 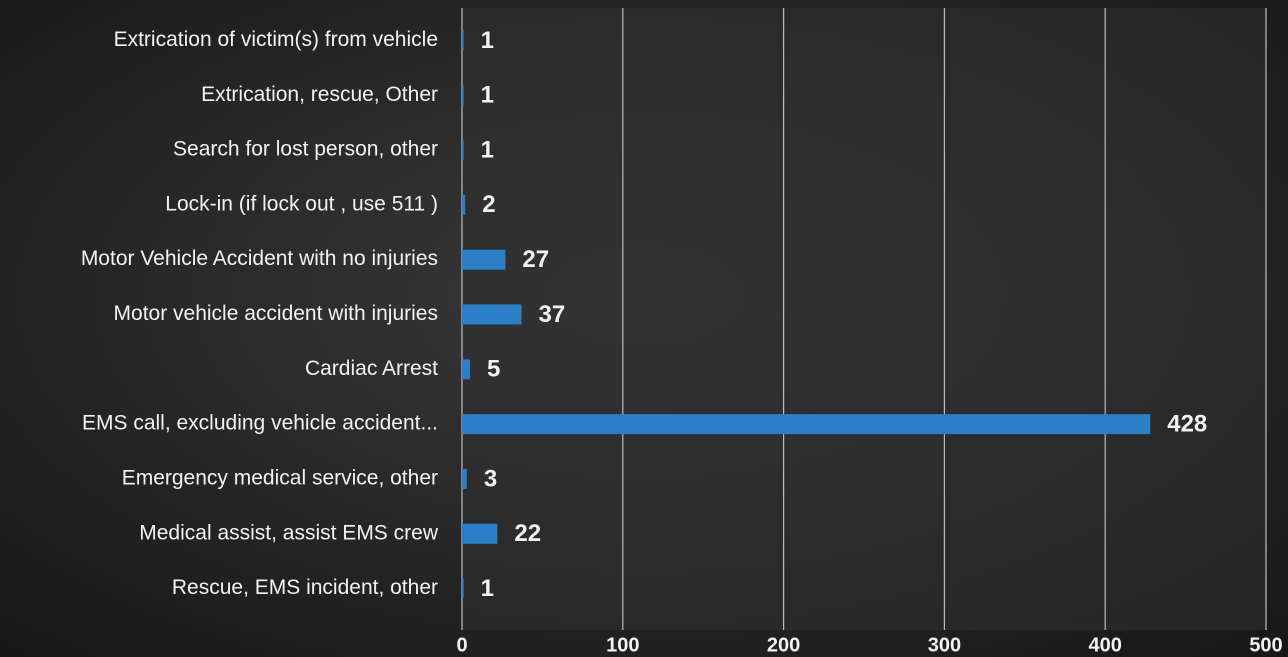 What do you see at coordinates (490, 478) in the screenshot?
I see `data-label: 3` at bounding box center [490, 478].